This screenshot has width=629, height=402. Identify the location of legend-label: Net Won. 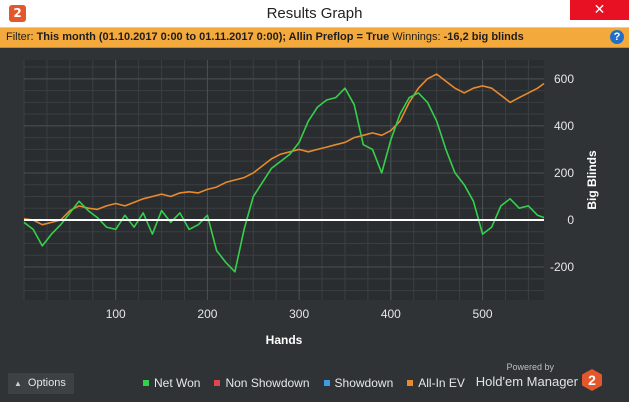
(177, 383).